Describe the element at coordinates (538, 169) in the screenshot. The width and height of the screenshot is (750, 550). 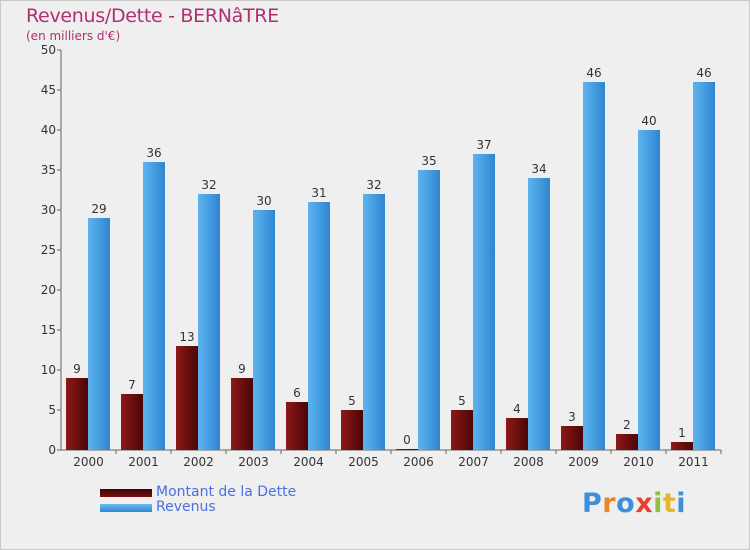
I see `data-label-revenus: 34` at that location.